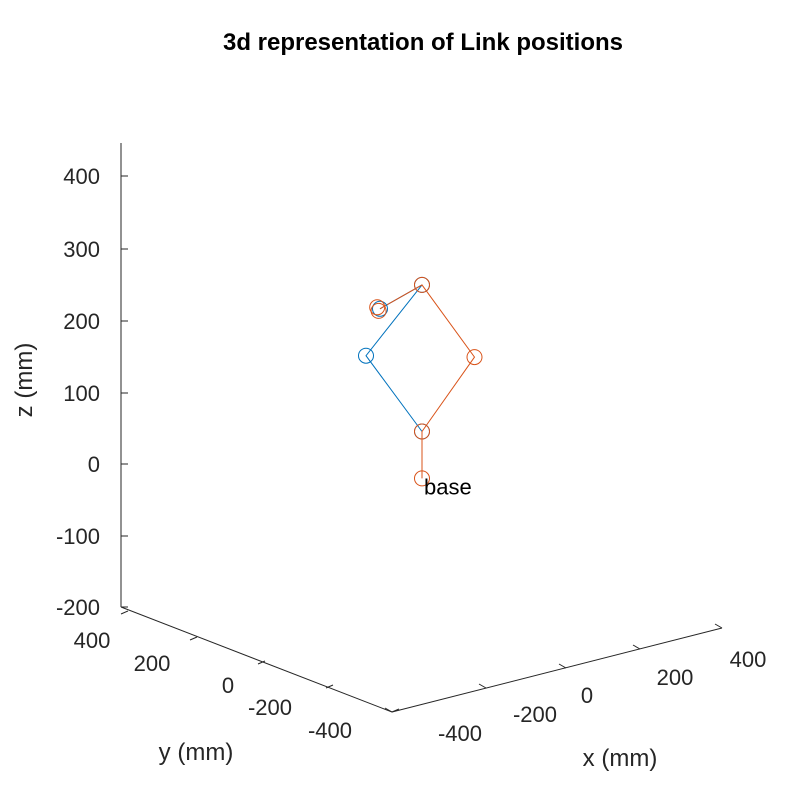 The width and height of the screenshot is (800, 800). Describe the element at coordinates (196, 752) in the screenshot. I see `y-axis-label: y (mm)` at that location.